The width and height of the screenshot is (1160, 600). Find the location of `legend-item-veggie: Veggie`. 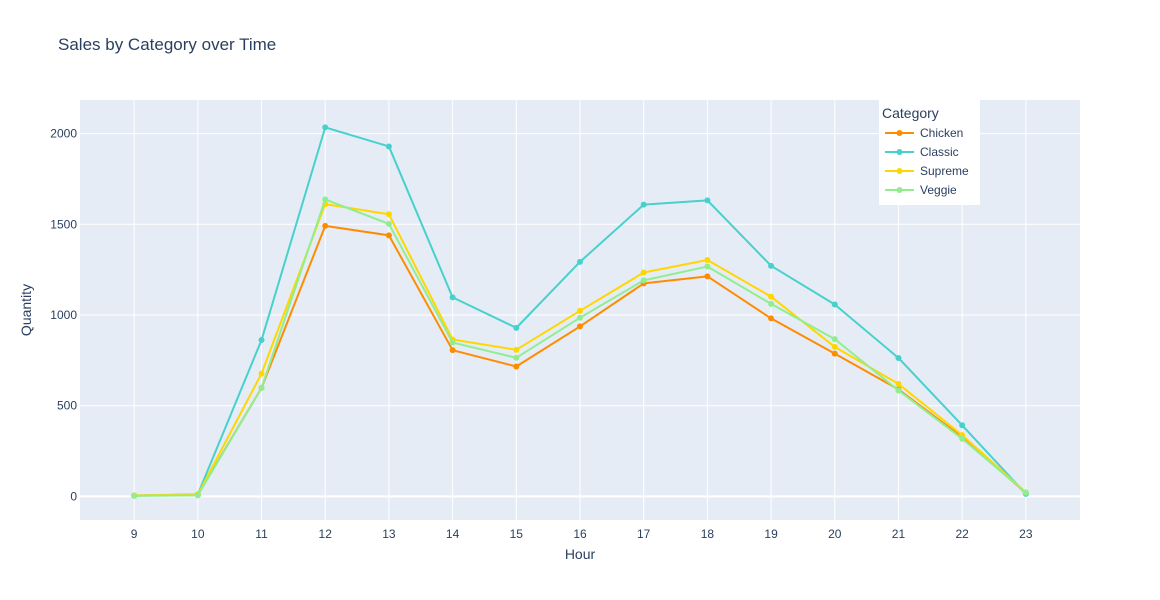

legend-item-veggie: Veggie is located at coordinates (921, 190).